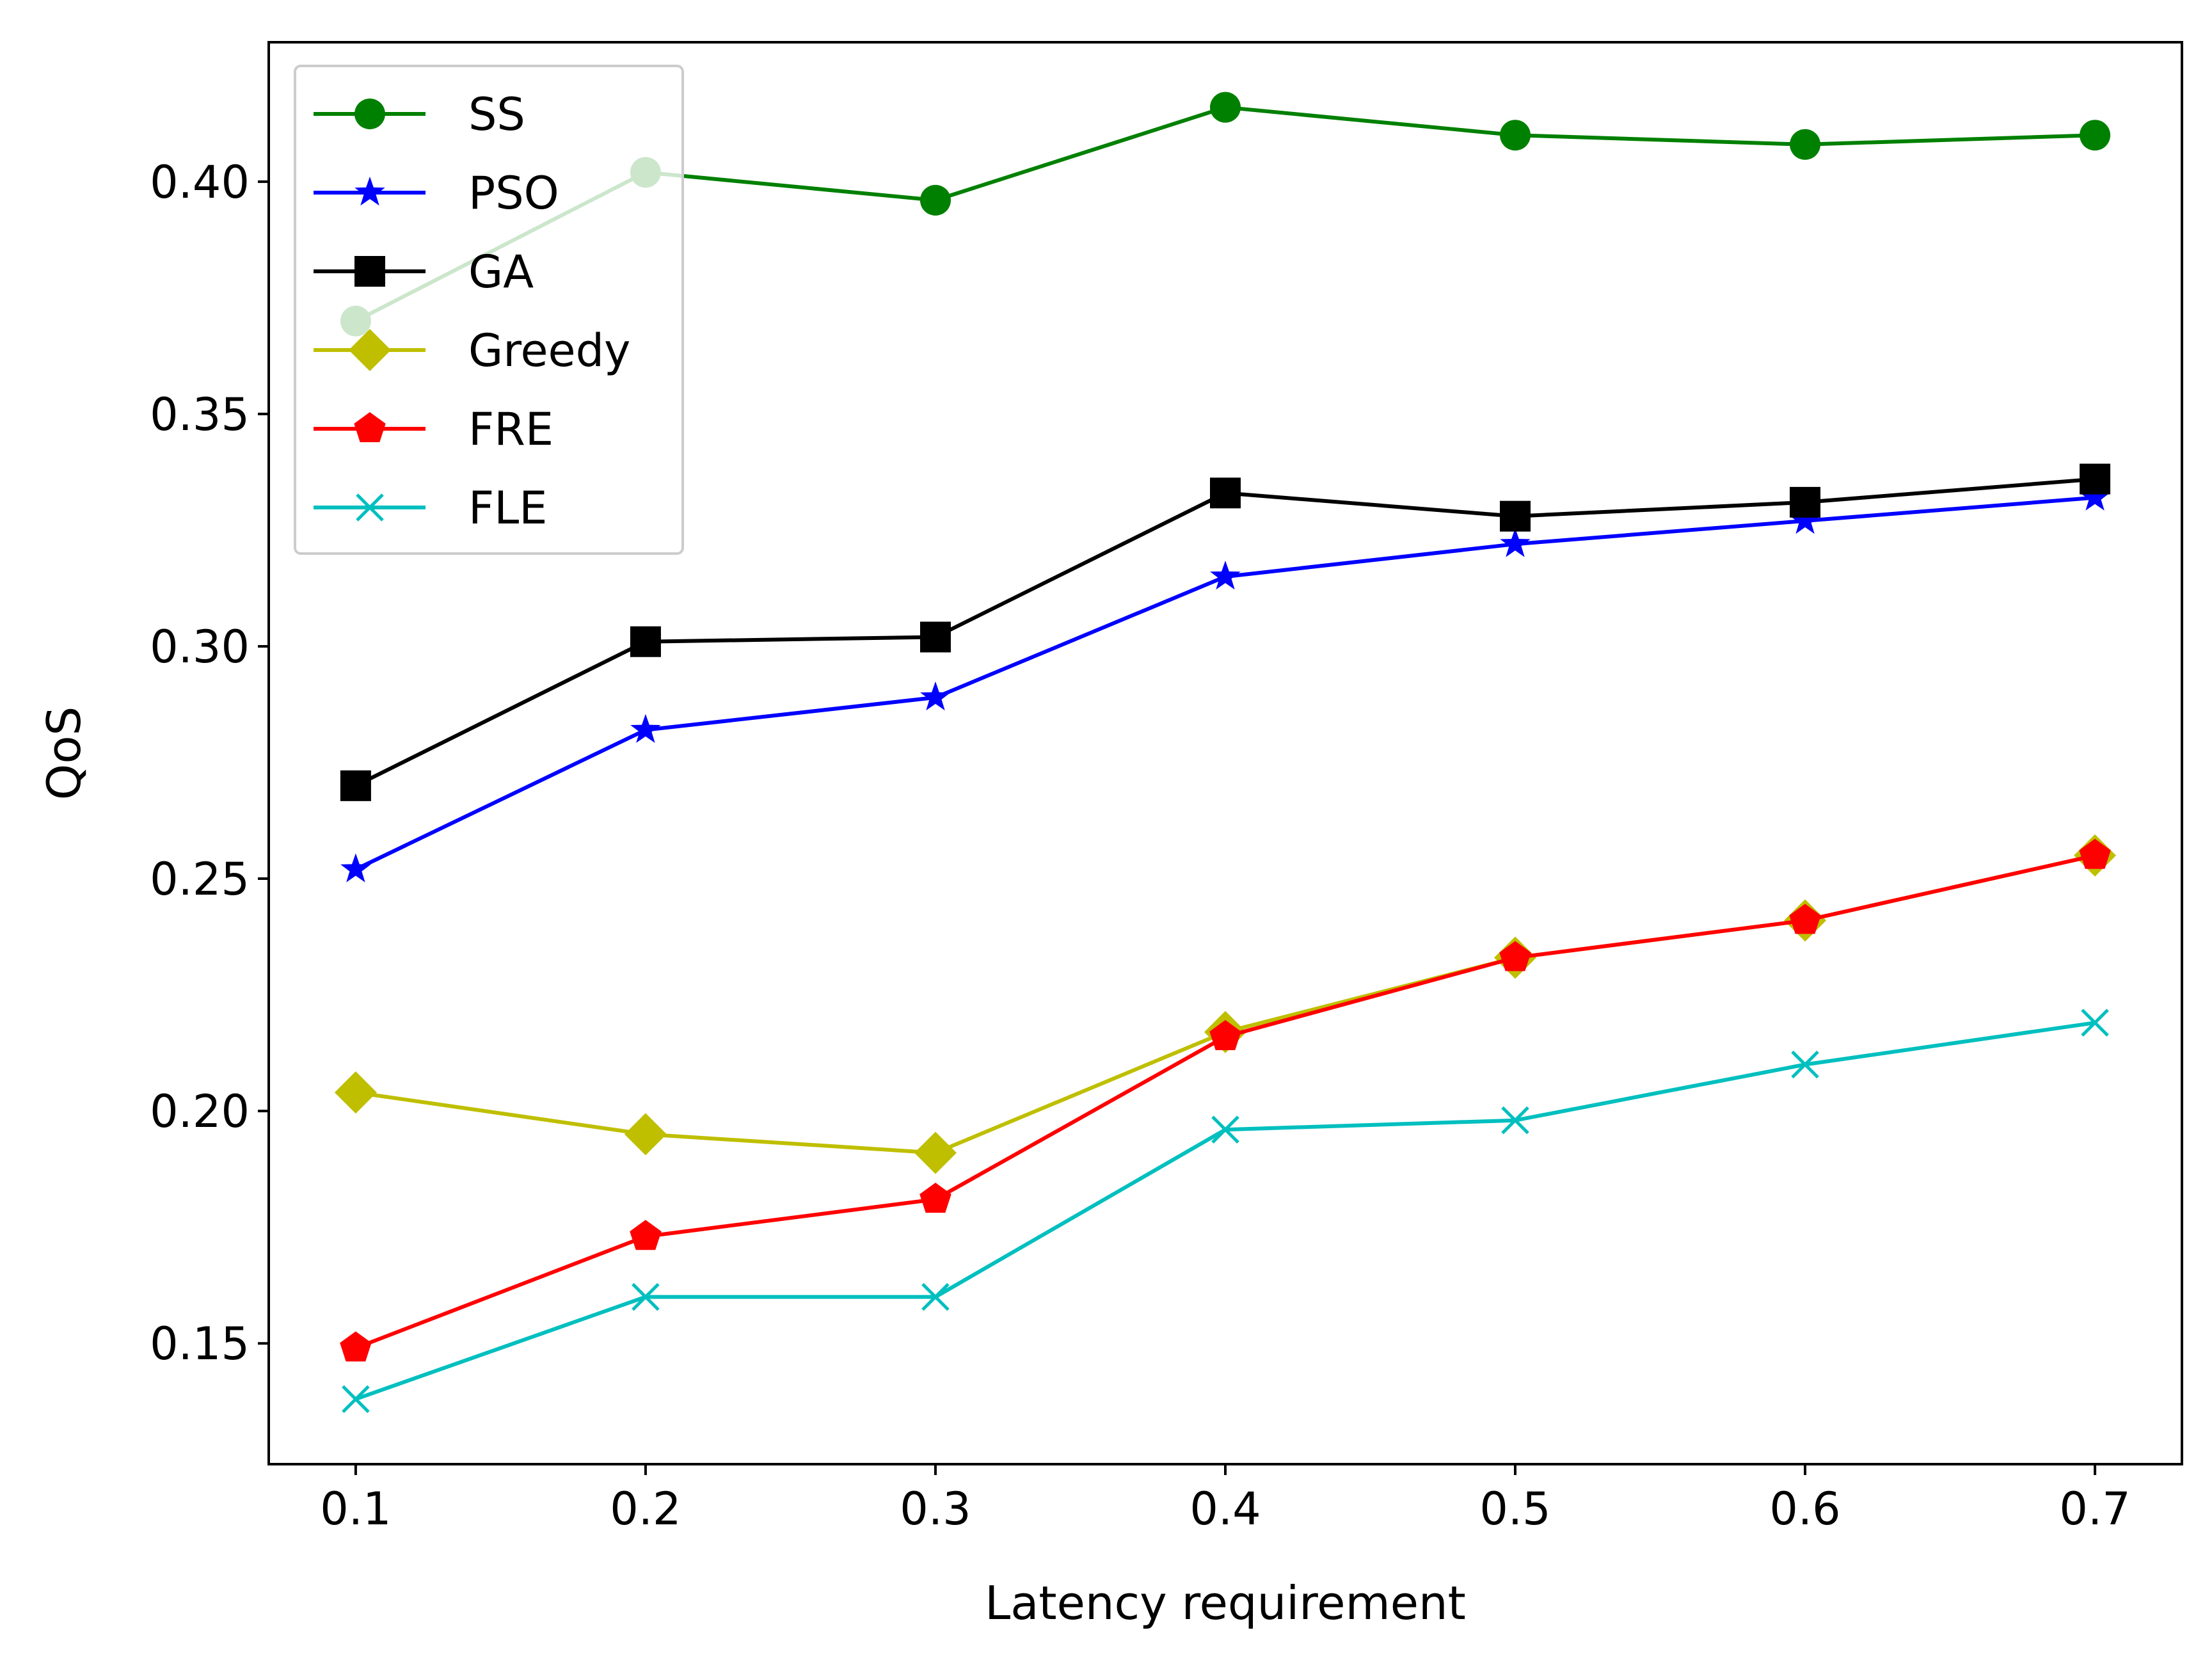  I want to click on legend-item-fre: FRE, so click(434, 429).